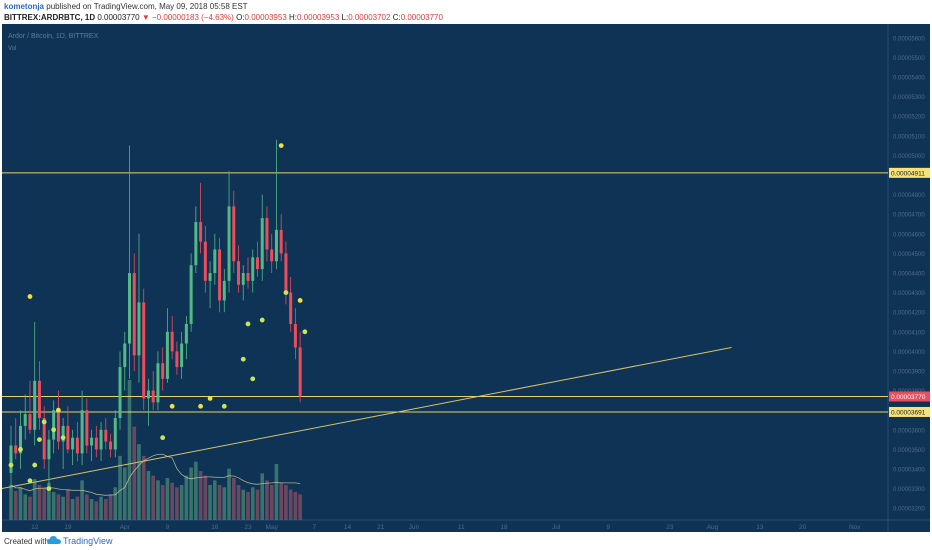 The height and width of the screenshot is (550, 932). I want to click on time-tick-label: May, so click(272, 527).